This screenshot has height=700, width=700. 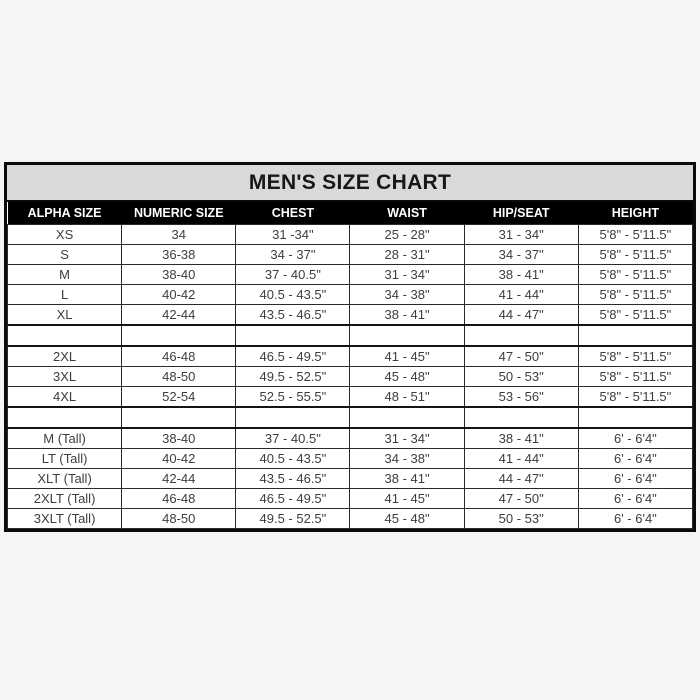 I want to click on column-header-height: HEIGHT, so click(x=635, y=213).